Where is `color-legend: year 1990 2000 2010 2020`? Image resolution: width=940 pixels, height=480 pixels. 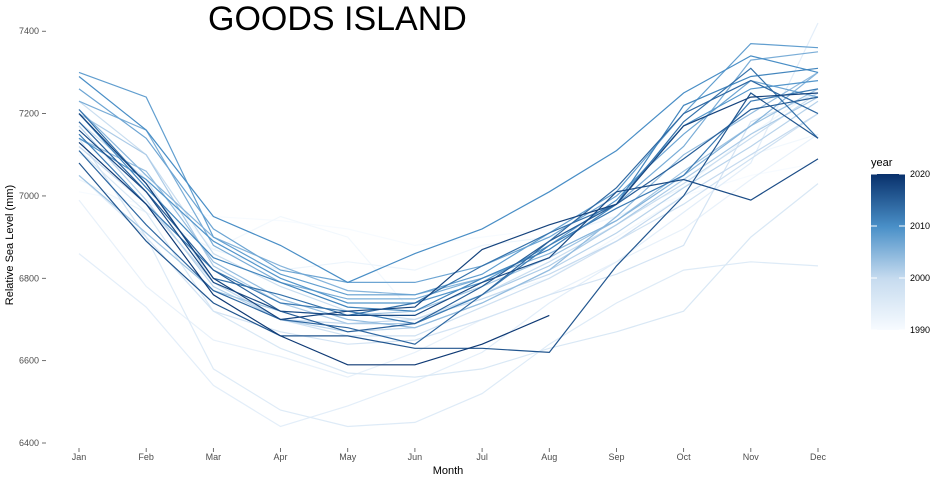 color-legend: year 1990 2000 2010 2020 is located at coordinates (900, 246).